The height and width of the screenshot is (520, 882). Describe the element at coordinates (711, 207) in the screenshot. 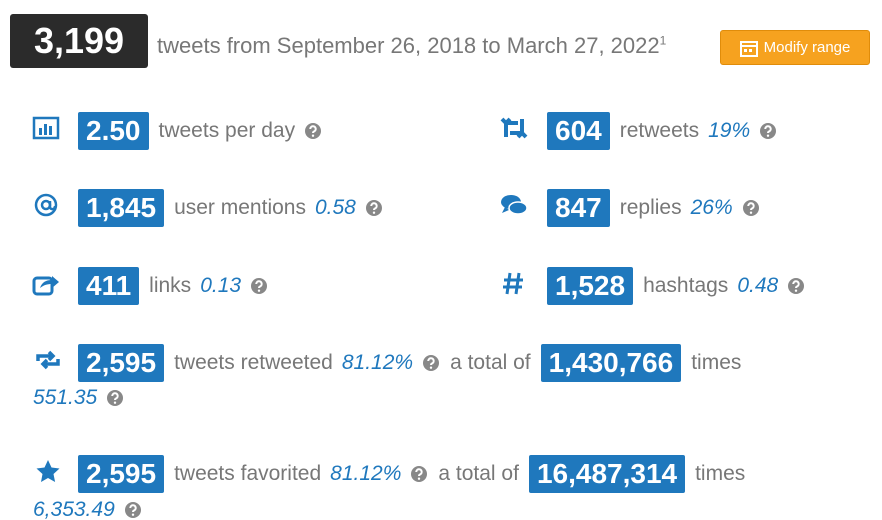

I see `stat-ratio: 26%` at that location.